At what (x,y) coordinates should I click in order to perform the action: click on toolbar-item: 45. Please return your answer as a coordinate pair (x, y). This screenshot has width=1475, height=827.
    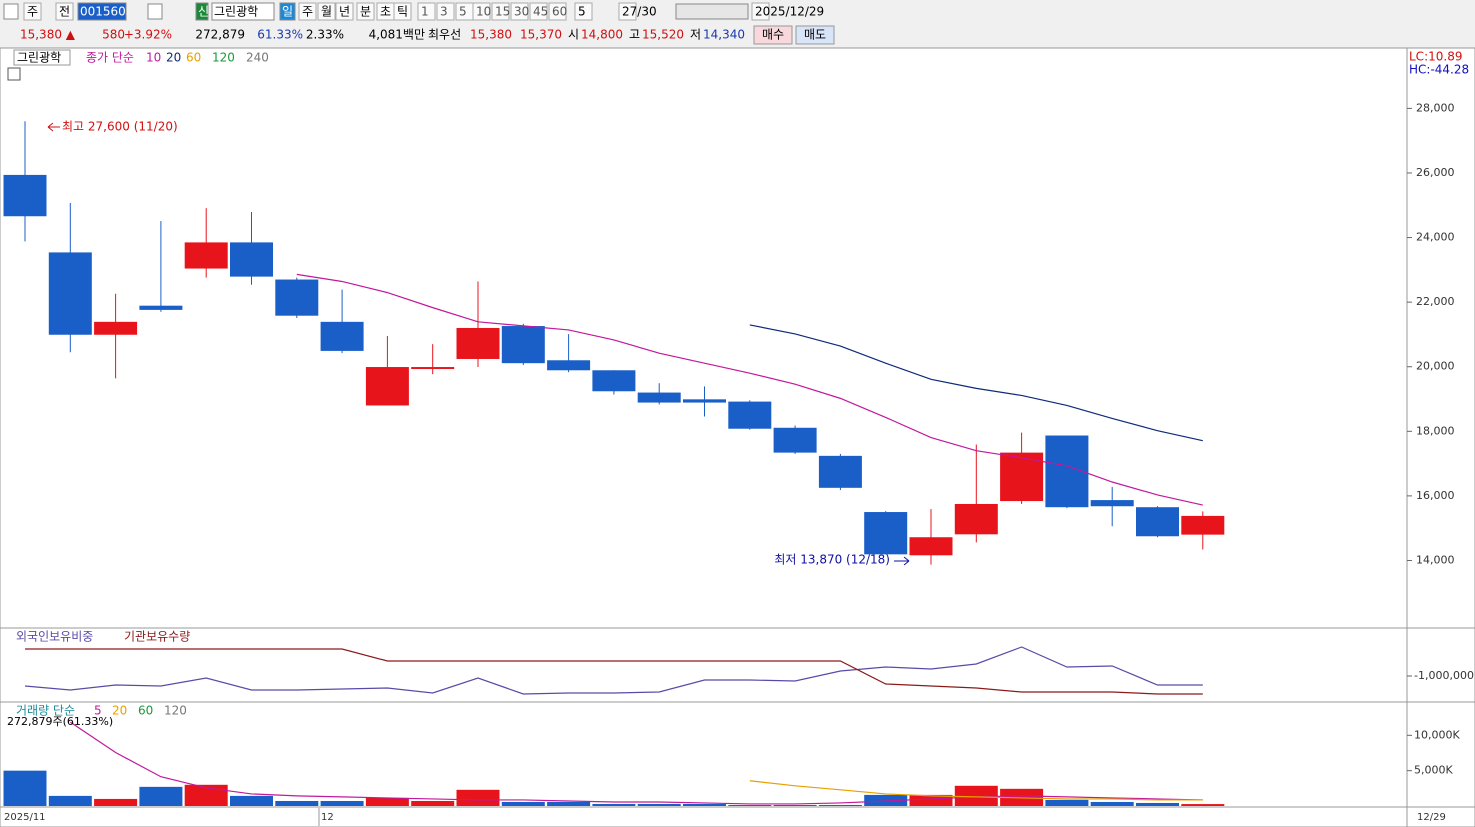
    Looking at the image, I should click on (540, 12).